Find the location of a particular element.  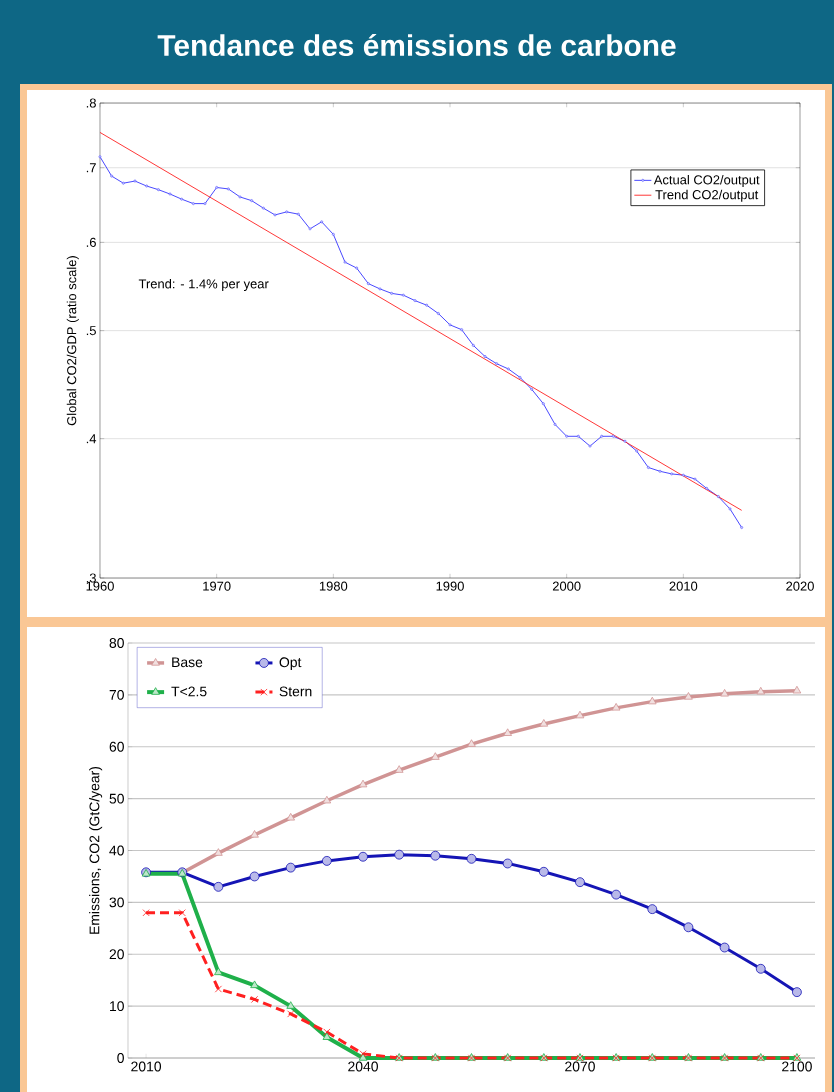

x-tick-label: 2040 is located at coordinates (363, 1066).